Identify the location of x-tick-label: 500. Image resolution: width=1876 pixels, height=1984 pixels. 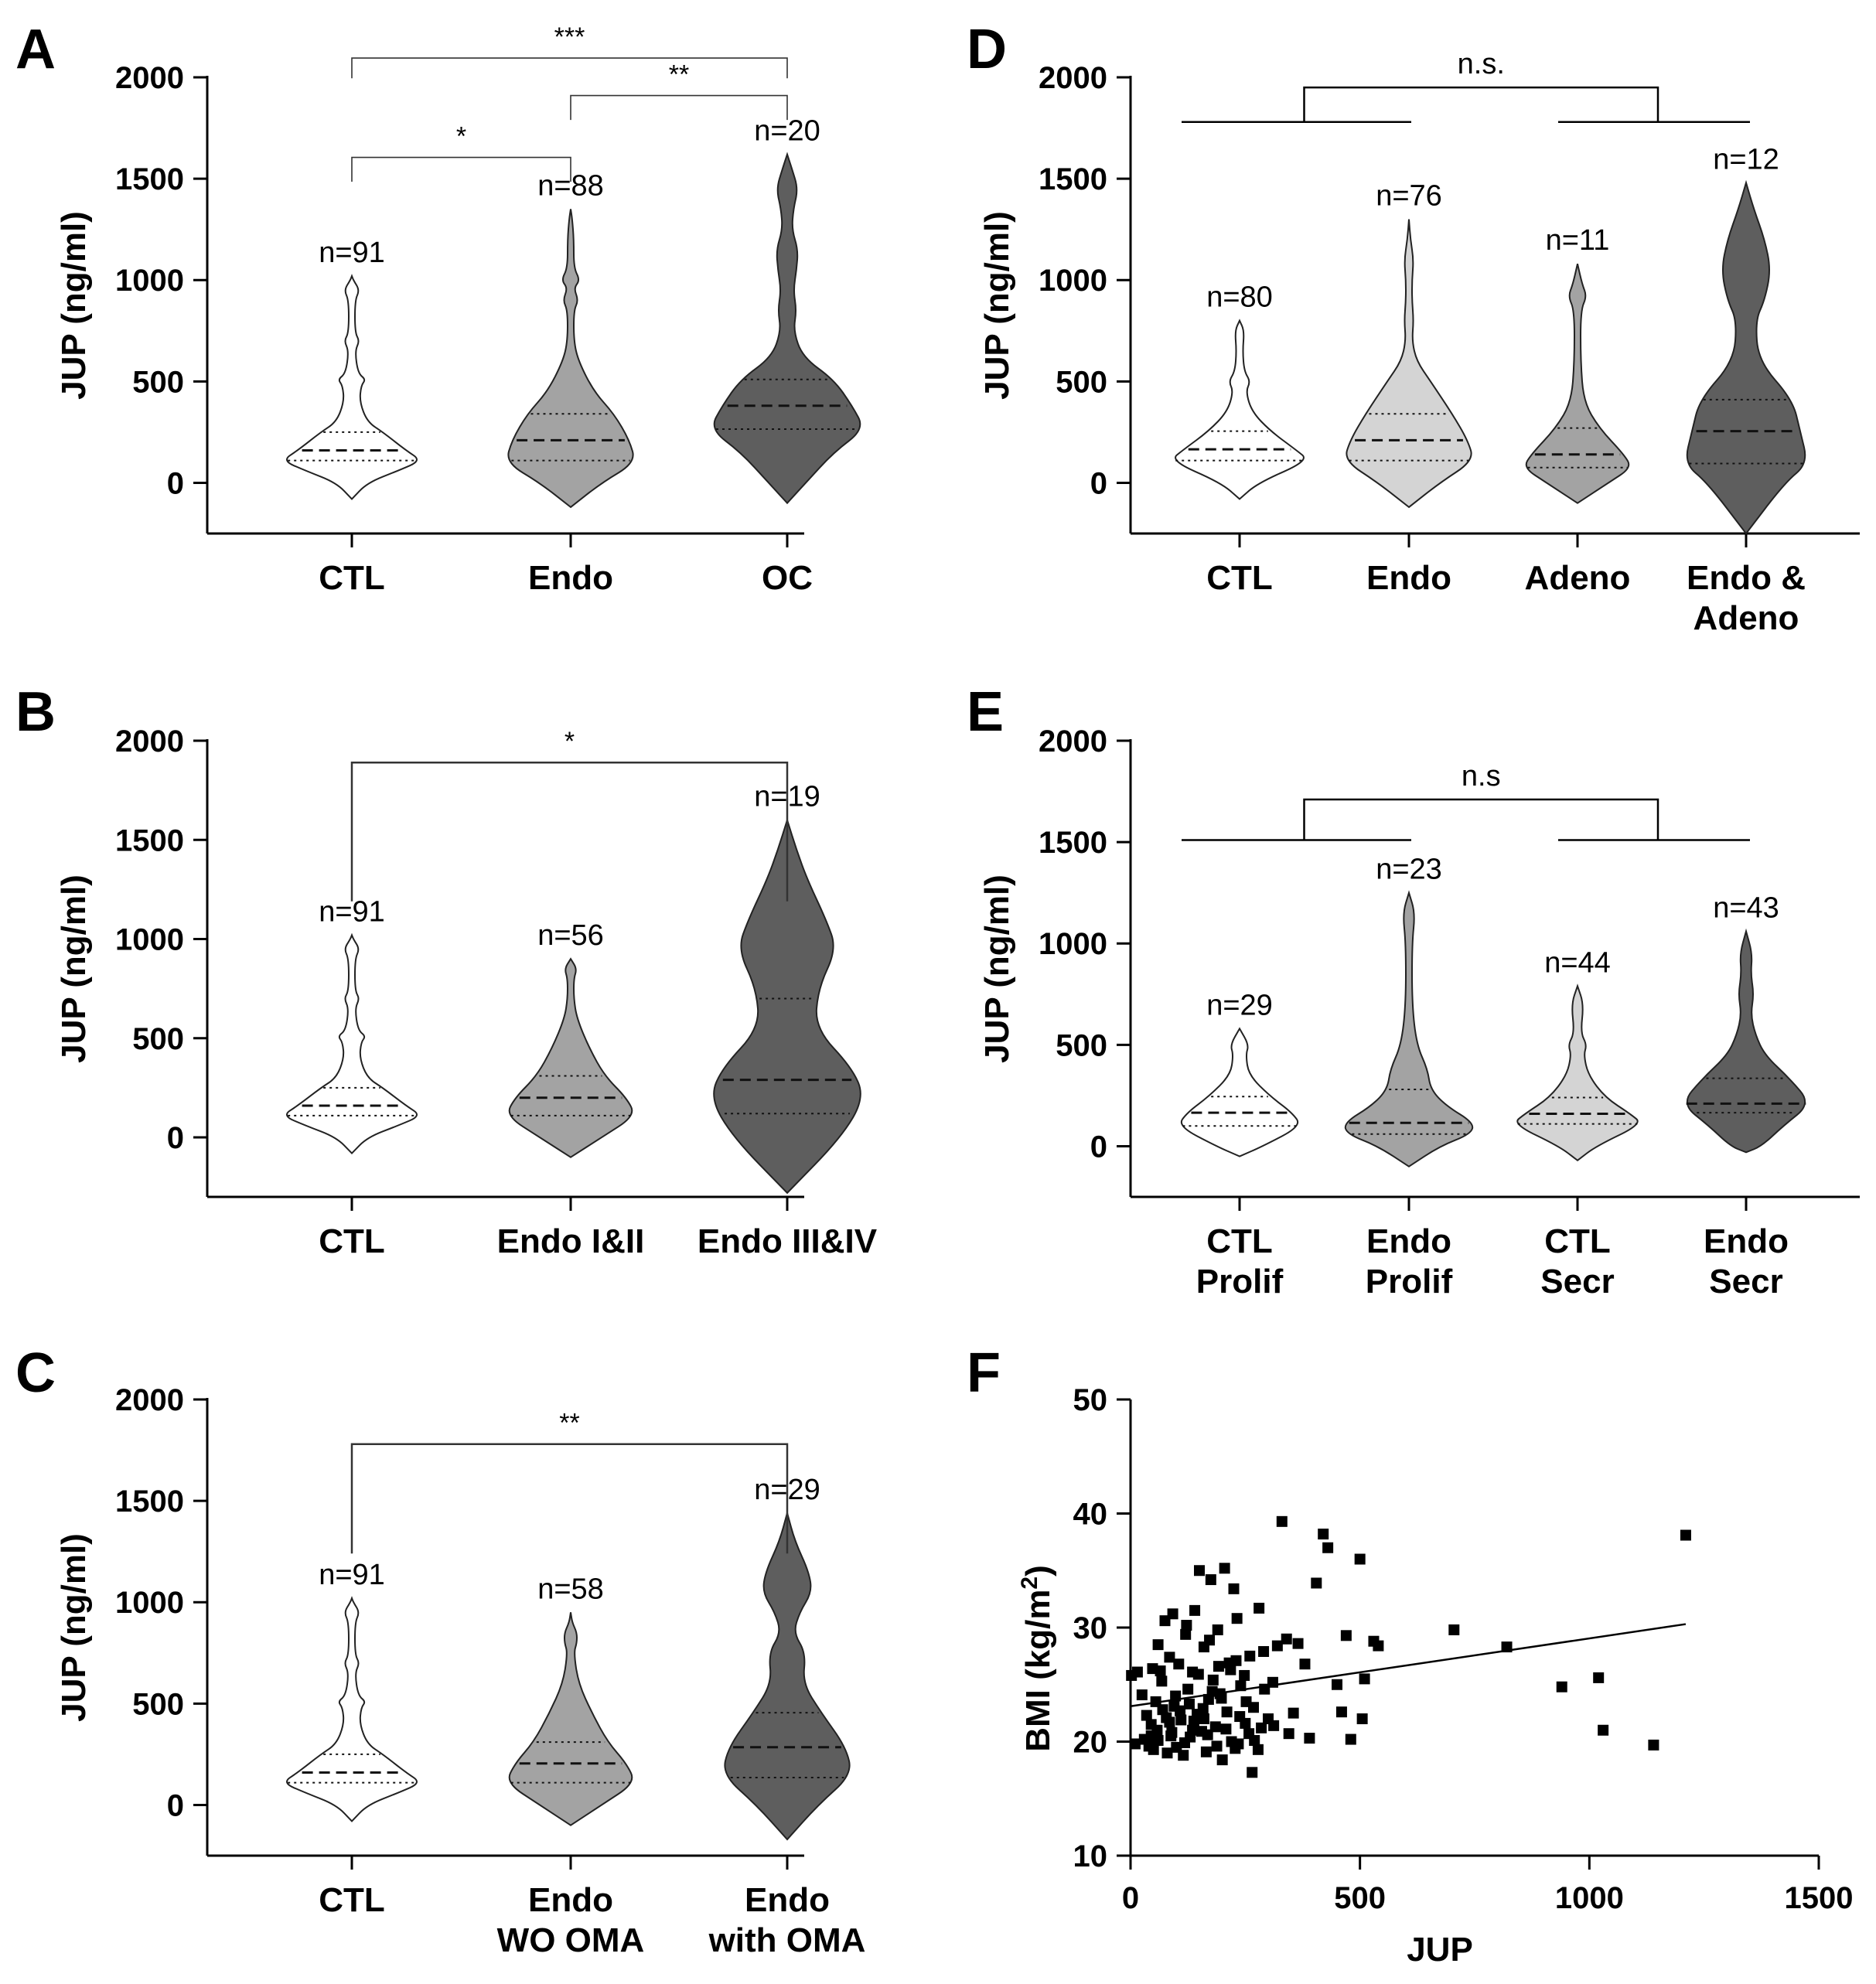
(1360, 1898).